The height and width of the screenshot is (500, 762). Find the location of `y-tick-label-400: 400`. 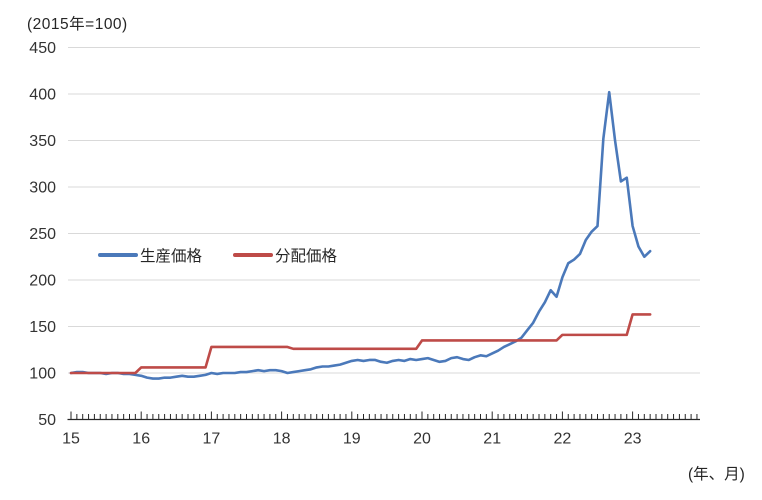

y-tick-label-400: 400 is located at coordinates (42, 95).